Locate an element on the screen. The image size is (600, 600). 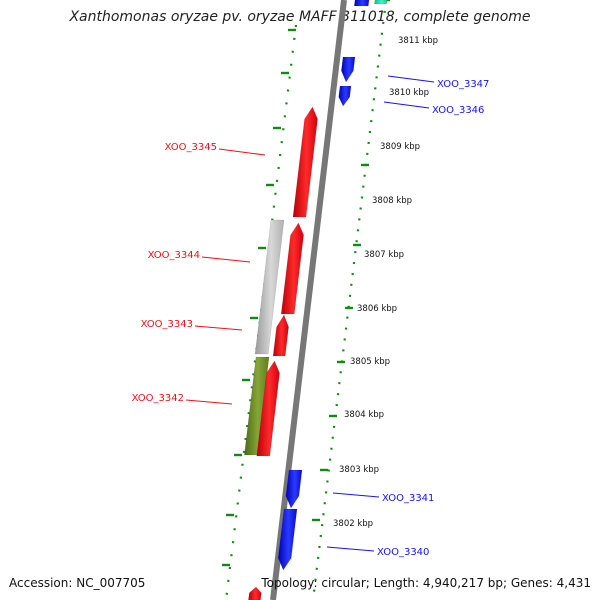
kbp-tick-label: 3805 kbp is located at coordinates (370, 362).